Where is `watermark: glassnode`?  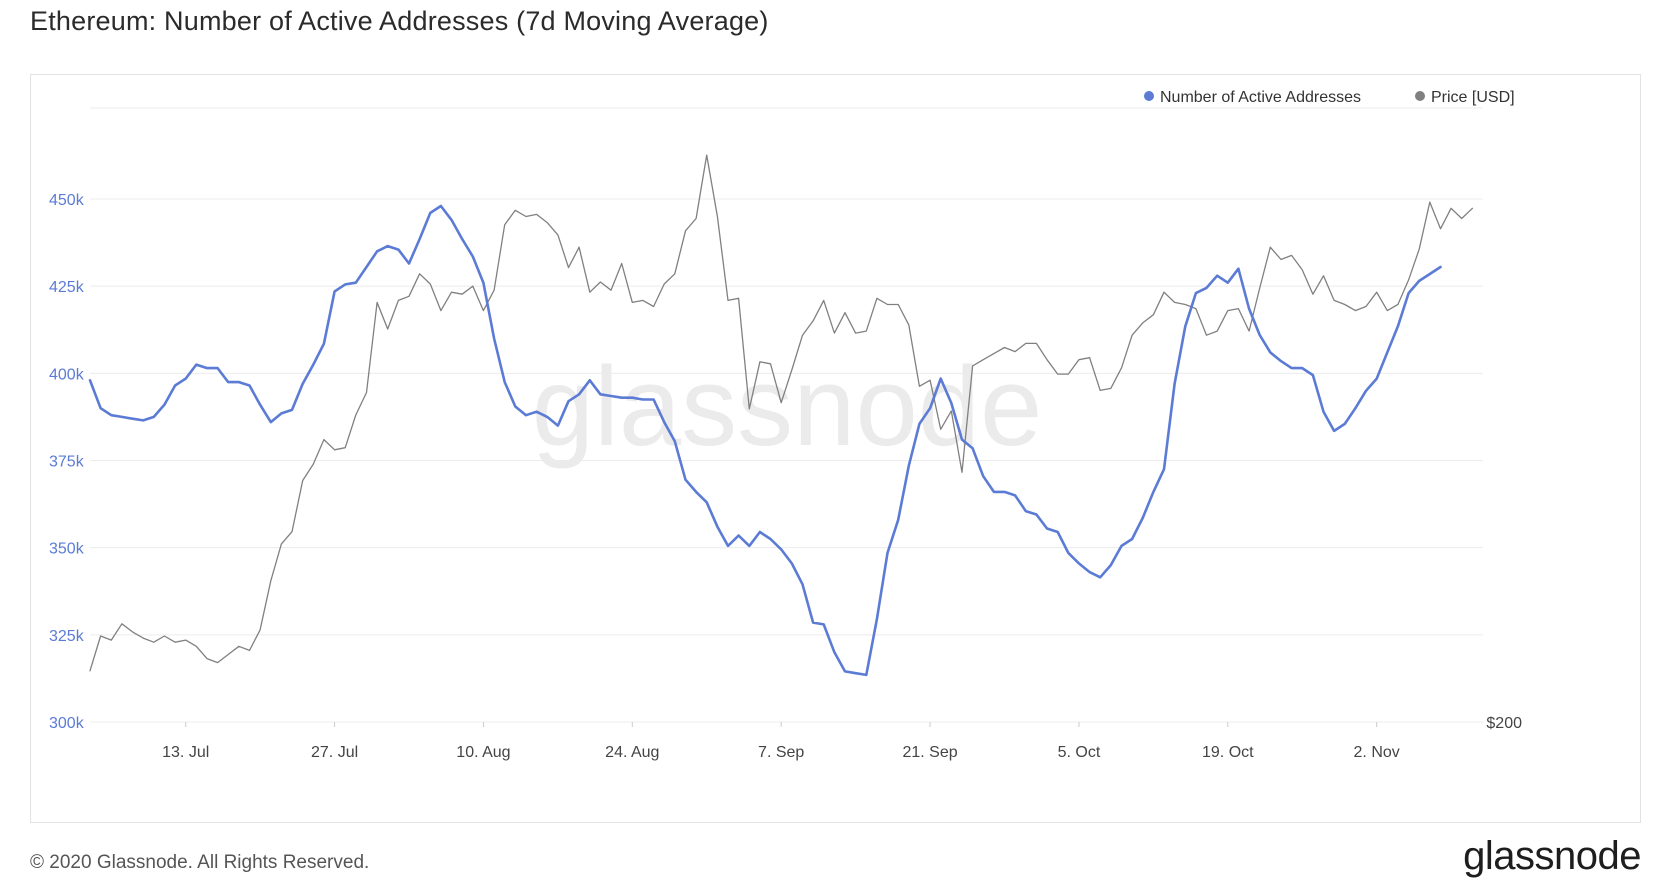
watermark: glassnode is located at coordinates (787, 406).